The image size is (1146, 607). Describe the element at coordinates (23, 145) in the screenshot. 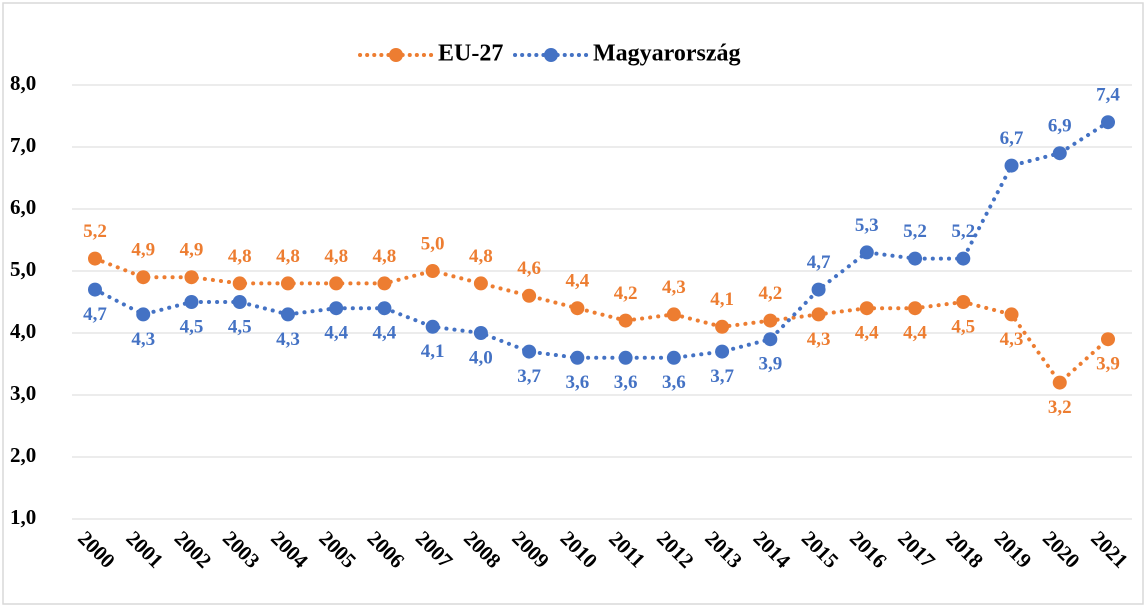

I see `y-tick-label: 7,0` at that location.